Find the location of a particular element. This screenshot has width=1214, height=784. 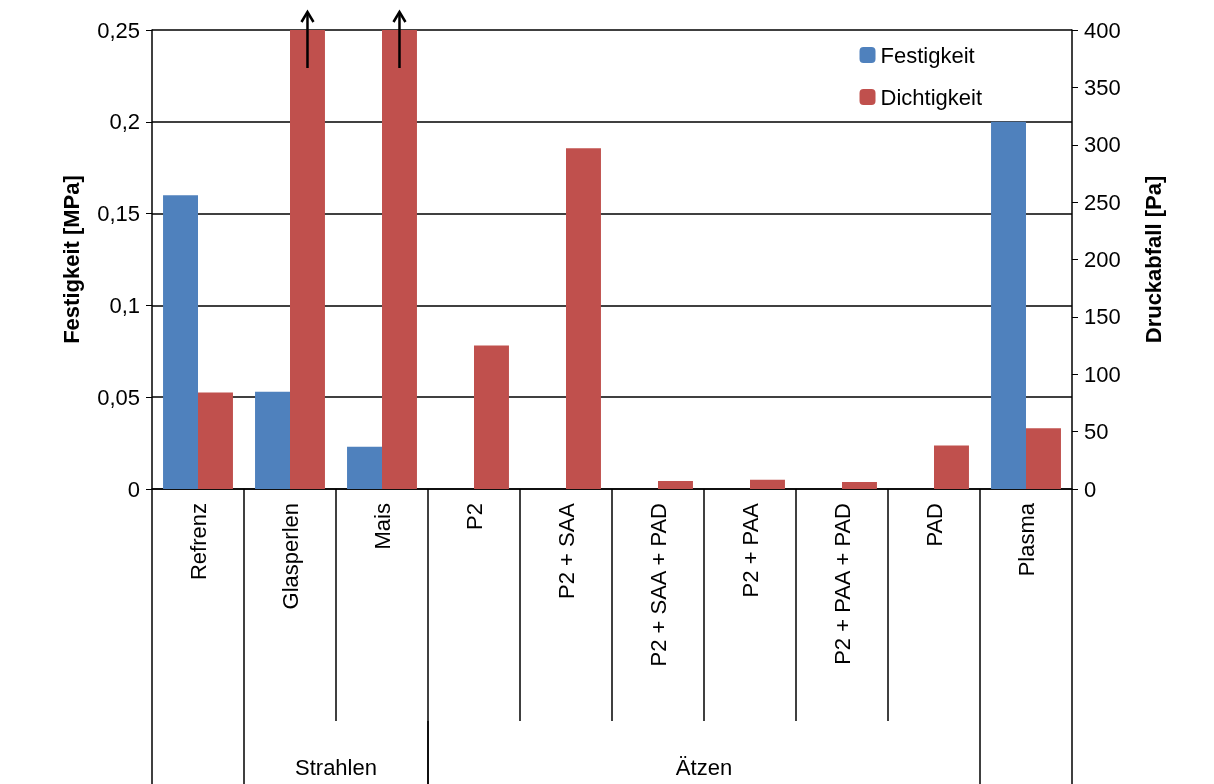

x-tick-label: Glasperlen is located at coordinates (290, 556).